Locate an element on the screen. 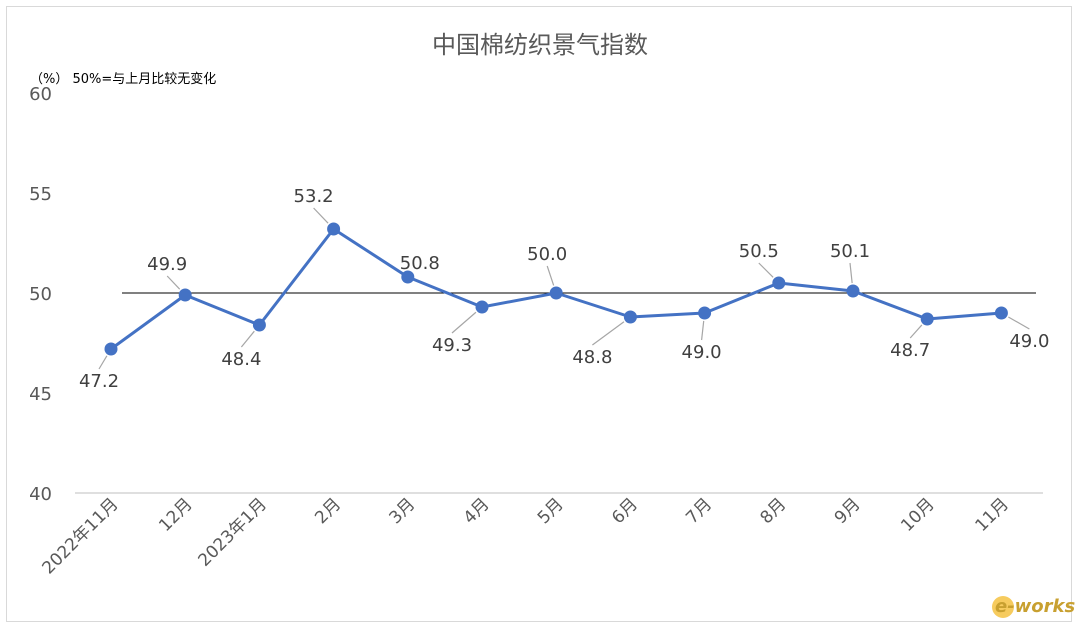 This screenshot has width=1080, height=630. chart-note: （%） 50%=与上月比较无变化 is located at coordinates (123, 79).